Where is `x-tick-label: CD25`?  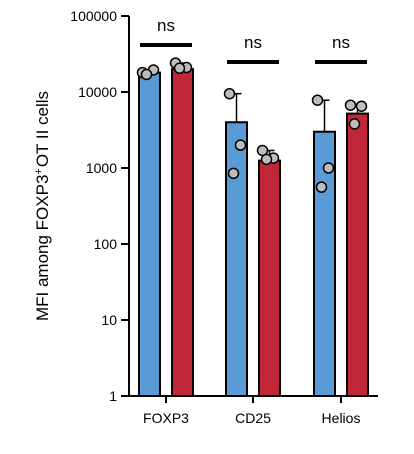 x-tick-label: CD25 is located at coordinates (253, 418).